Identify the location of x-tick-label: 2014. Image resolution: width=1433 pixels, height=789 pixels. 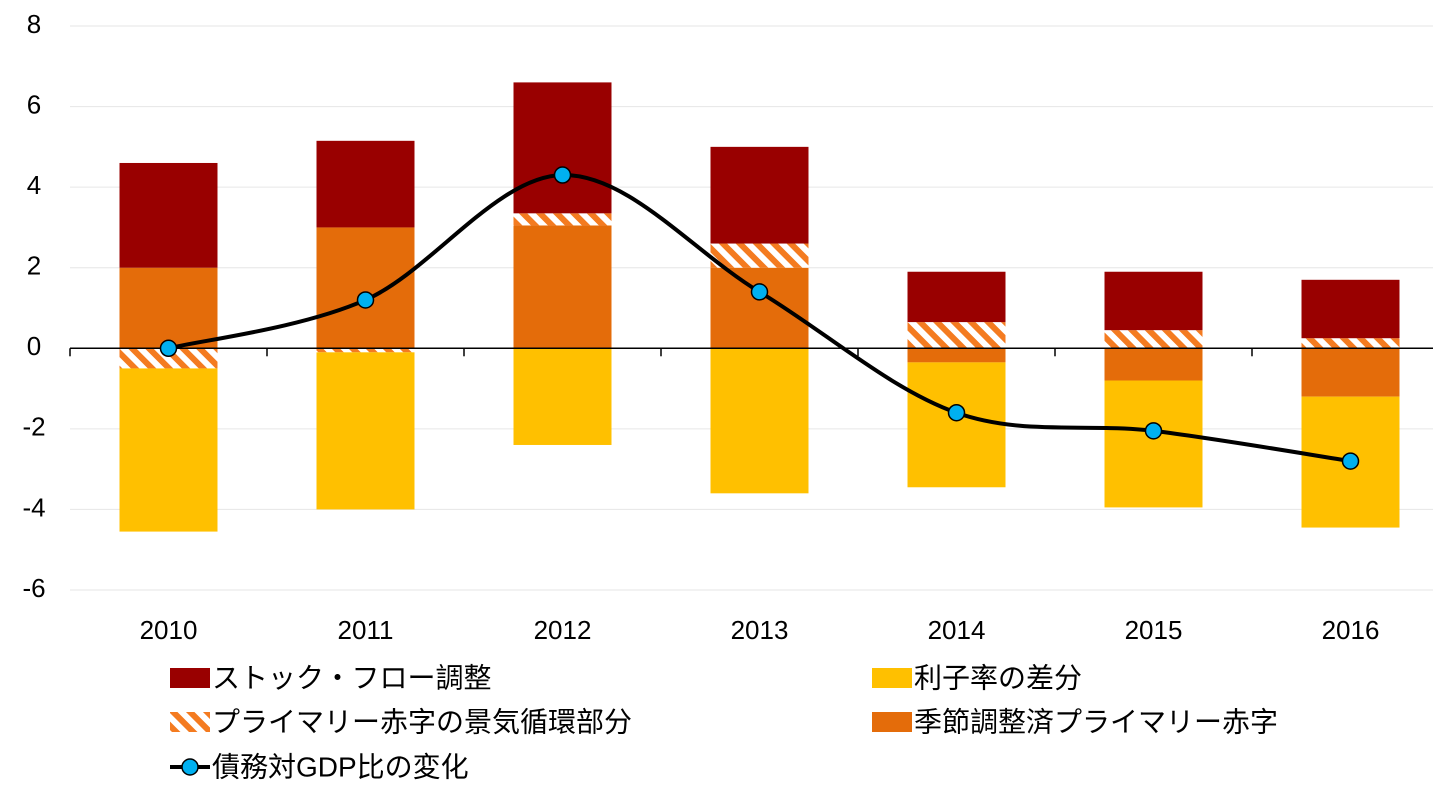
(957, 630).